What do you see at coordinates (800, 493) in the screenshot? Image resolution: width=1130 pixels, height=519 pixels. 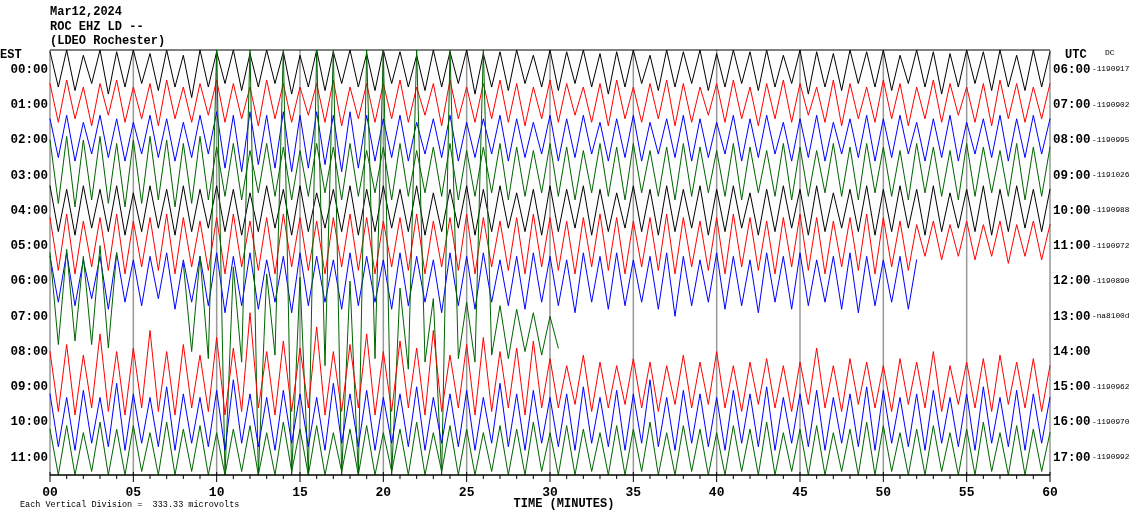 I see `x-tick-label: 45` at bounding box center [800, 493].